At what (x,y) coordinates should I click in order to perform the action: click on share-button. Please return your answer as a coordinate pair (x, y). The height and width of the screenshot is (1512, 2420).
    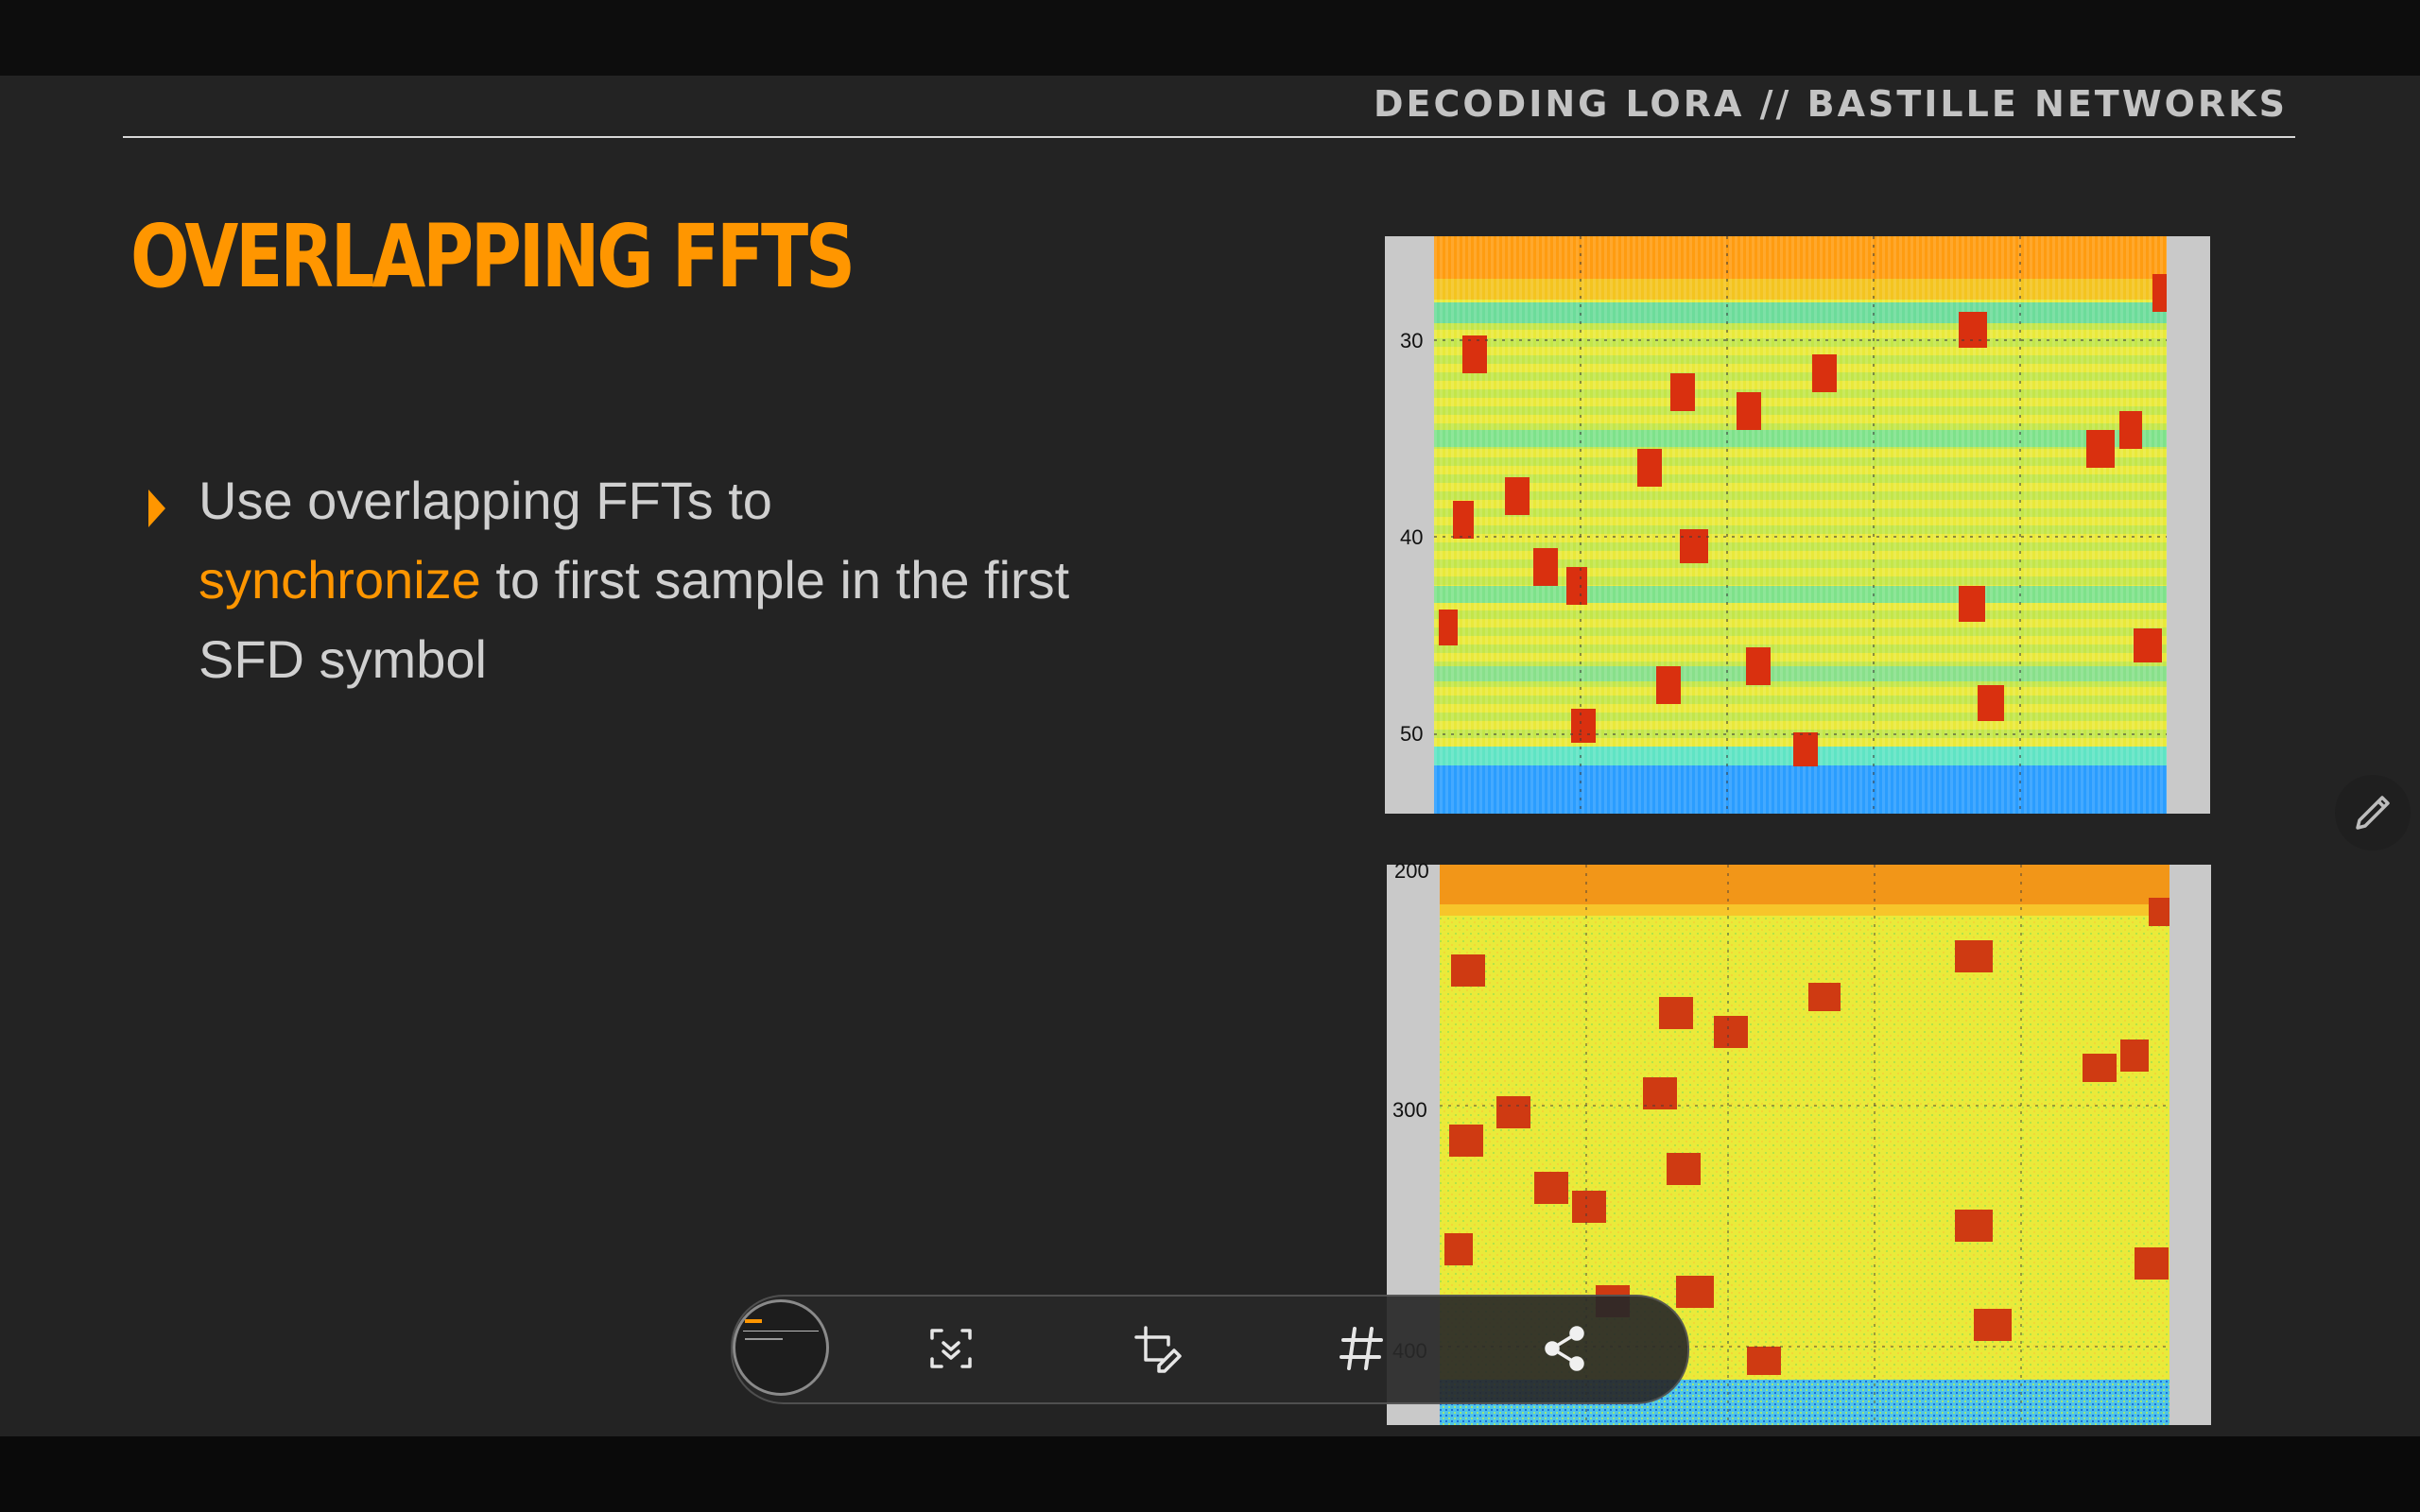
    Looking at the image, I should click on (1566, 1348).